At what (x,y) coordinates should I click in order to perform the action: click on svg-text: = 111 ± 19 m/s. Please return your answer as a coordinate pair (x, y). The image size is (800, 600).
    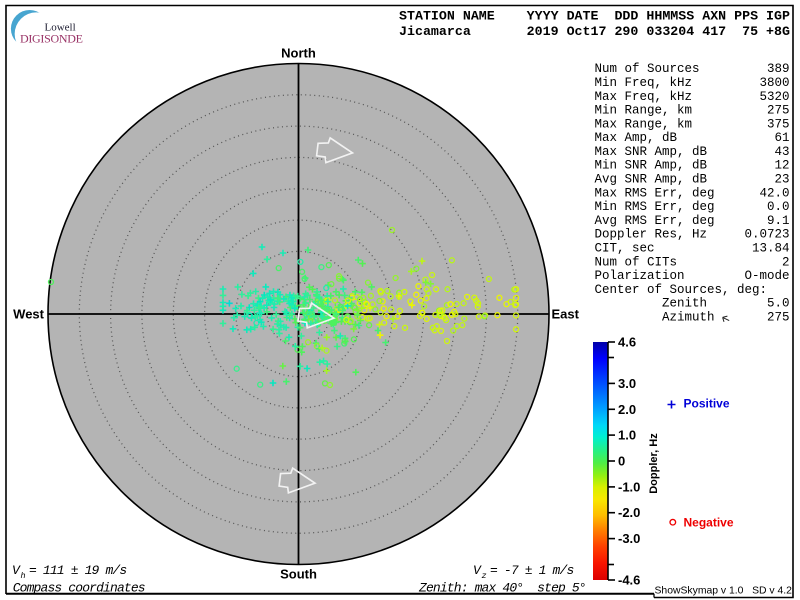
    Looking at the image, I should click on (77, 570).